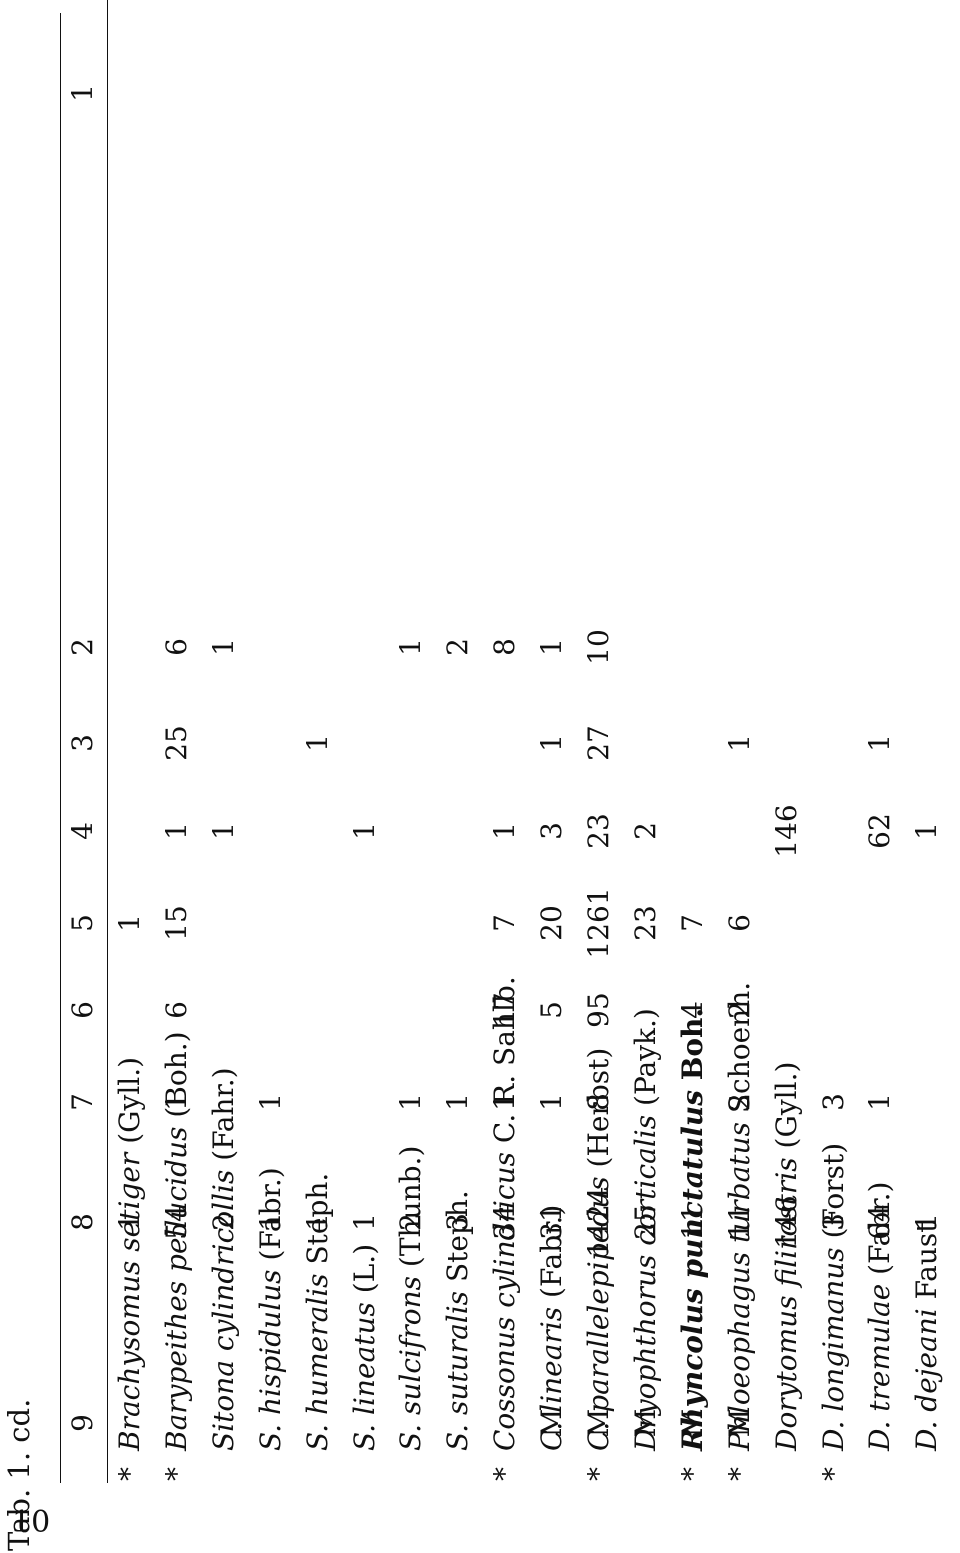 This screenshot has height=1553, width=960. Describe the element at coordinates (371, 776) in the screenshot. I see `table-row: S. lineatus (L.) 1 1` at that location.